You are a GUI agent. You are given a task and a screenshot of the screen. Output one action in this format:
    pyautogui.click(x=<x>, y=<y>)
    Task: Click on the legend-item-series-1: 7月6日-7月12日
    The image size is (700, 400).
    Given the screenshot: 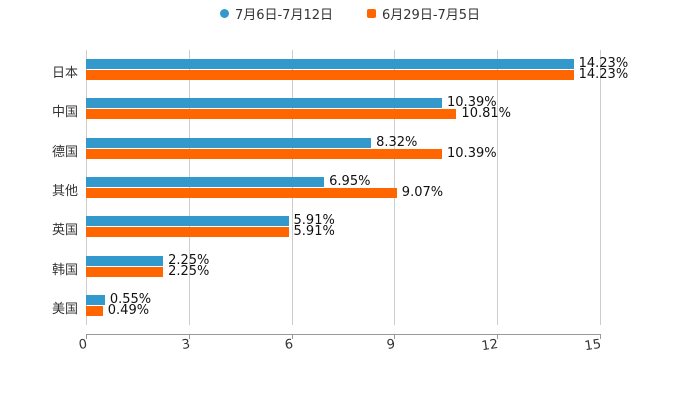 What is the action you would take?
    pyautogui.click(x=276, y=13)
    